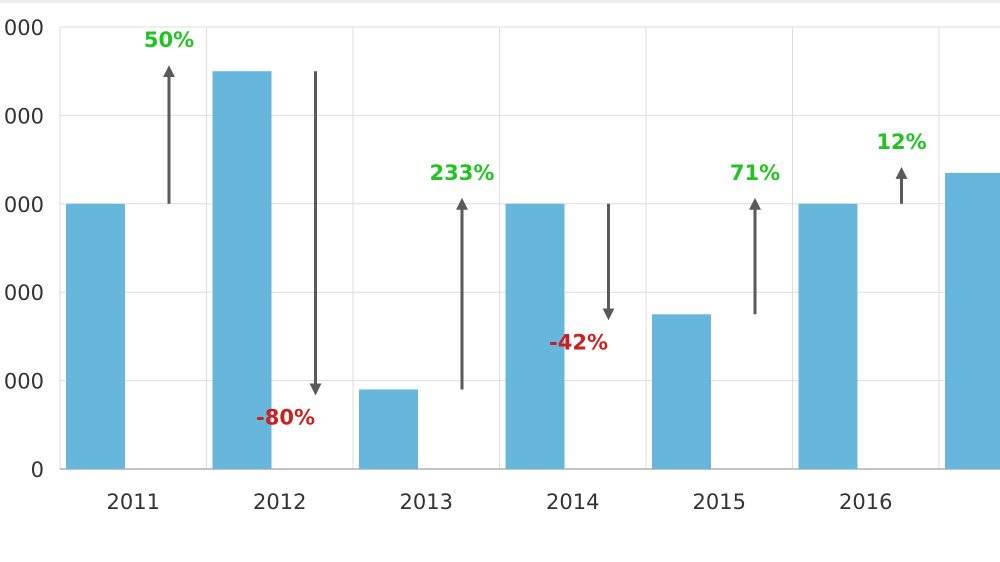 Image resolution: width=1000 pixels, height=562 pixels. Describe the element at coordinates (901, 142) in the screenshot. I see `percent-change-label: 12%` at that location.